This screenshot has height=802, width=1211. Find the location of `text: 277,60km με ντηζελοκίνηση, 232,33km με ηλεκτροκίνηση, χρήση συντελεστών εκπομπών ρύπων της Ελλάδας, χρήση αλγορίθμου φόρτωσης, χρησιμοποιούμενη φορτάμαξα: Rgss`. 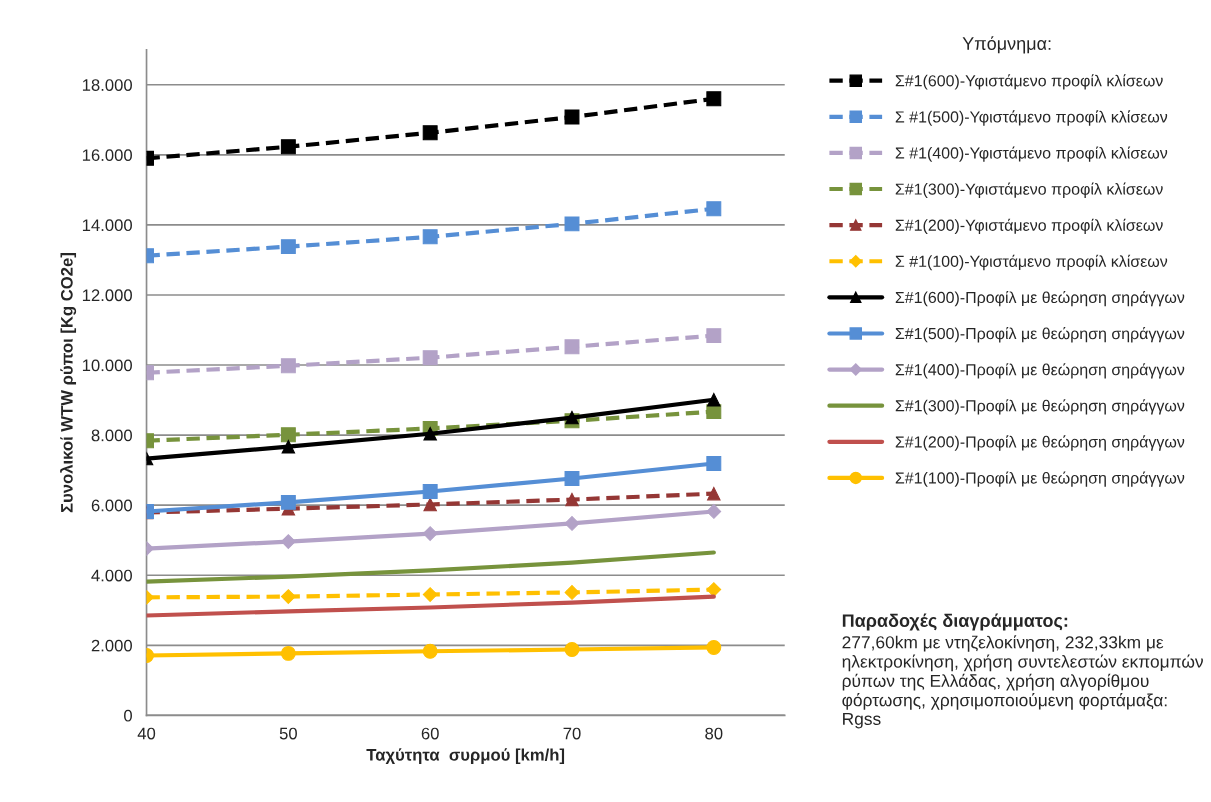

text: 277,60km με ντηζελοκίνηση, 232,33km με ηλεκτροκίνηση, χρήση συντελεστών εκπομπών ρύπων της Ελλάδας, χρήση αλγορίθμου φόρτωσης, χρησιμοποιούμενη φορτάμαξα: Rgss is located at coordinates (1022, 682).